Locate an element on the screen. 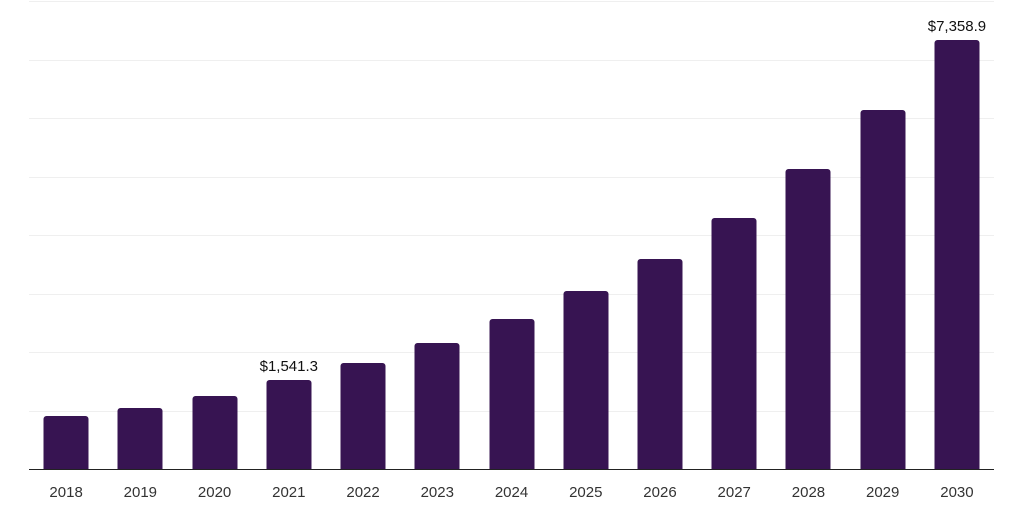  x-axis-label-2023: 2023 is located at coordinates (437, 492).